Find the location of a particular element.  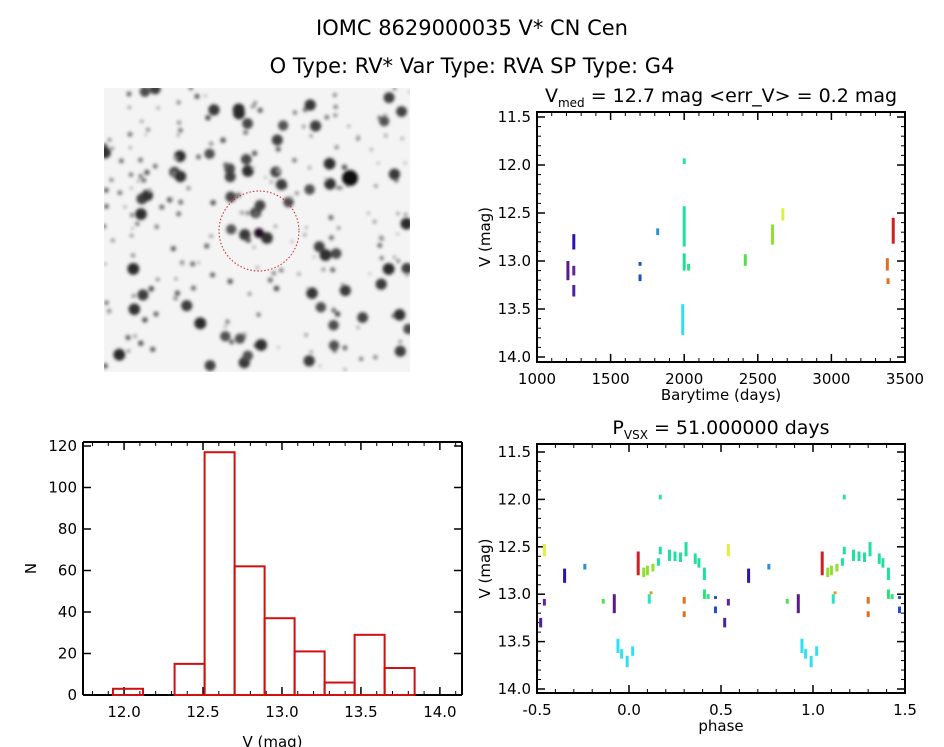

y-tick-label: 20 is located at coordinates (67, 654).